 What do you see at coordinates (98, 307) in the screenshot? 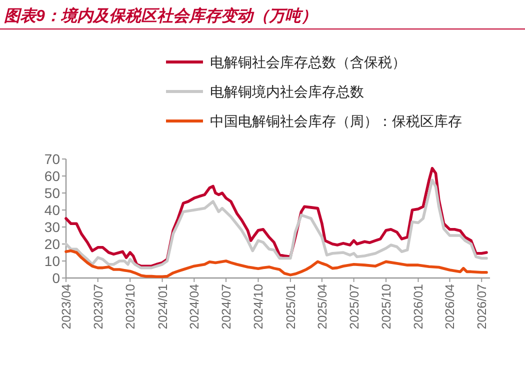
I see `x-tick-label: 2023/07` at bounding box center [98, 307].